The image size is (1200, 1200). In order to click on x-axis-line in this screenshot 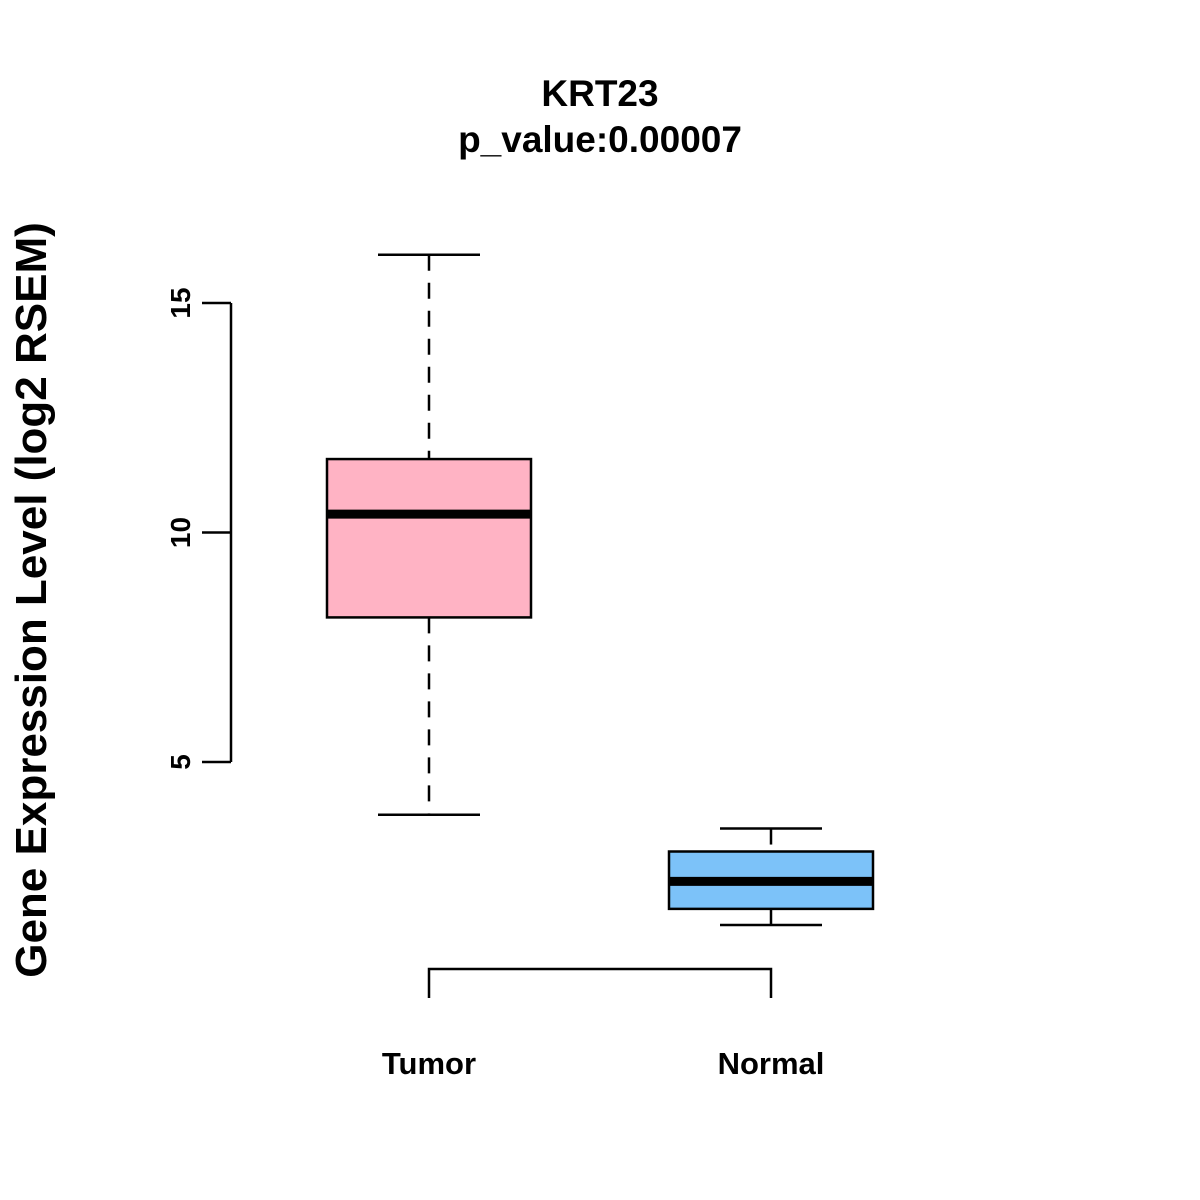, I will do `click(600, 982)`.